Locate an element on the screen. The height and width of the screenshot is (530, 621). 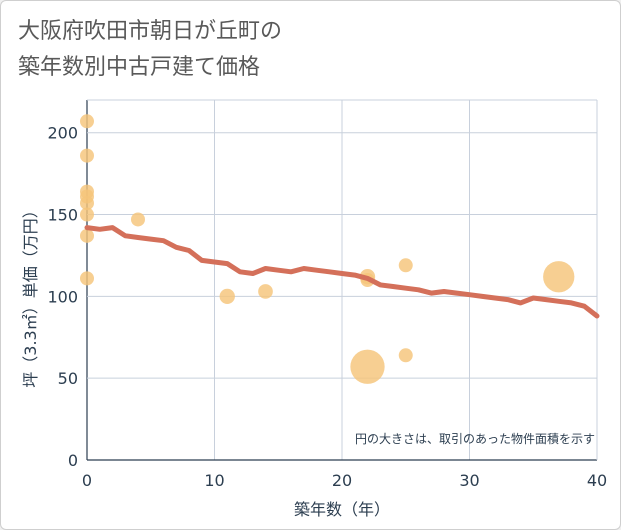
chart-title-line-1: 大阪府吹田市朝日が丘町の is located at coordinates (150, 31).